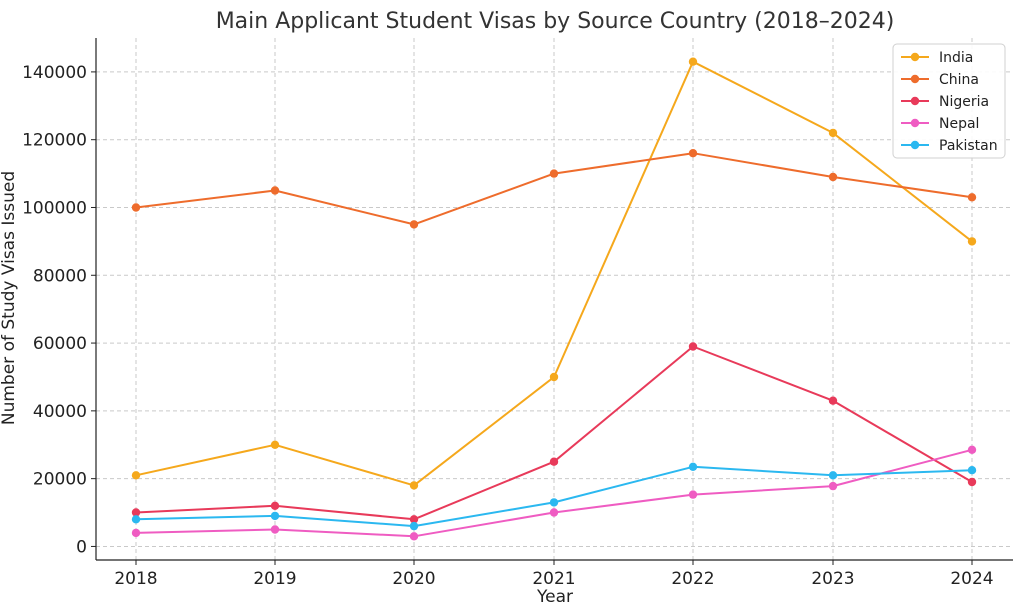 The width and height of the screenshot is (1024, 615). What do you see at coordinates (959, 80) in the screenshot?
I see `legend-label: China` at bounding box center [959, 80].